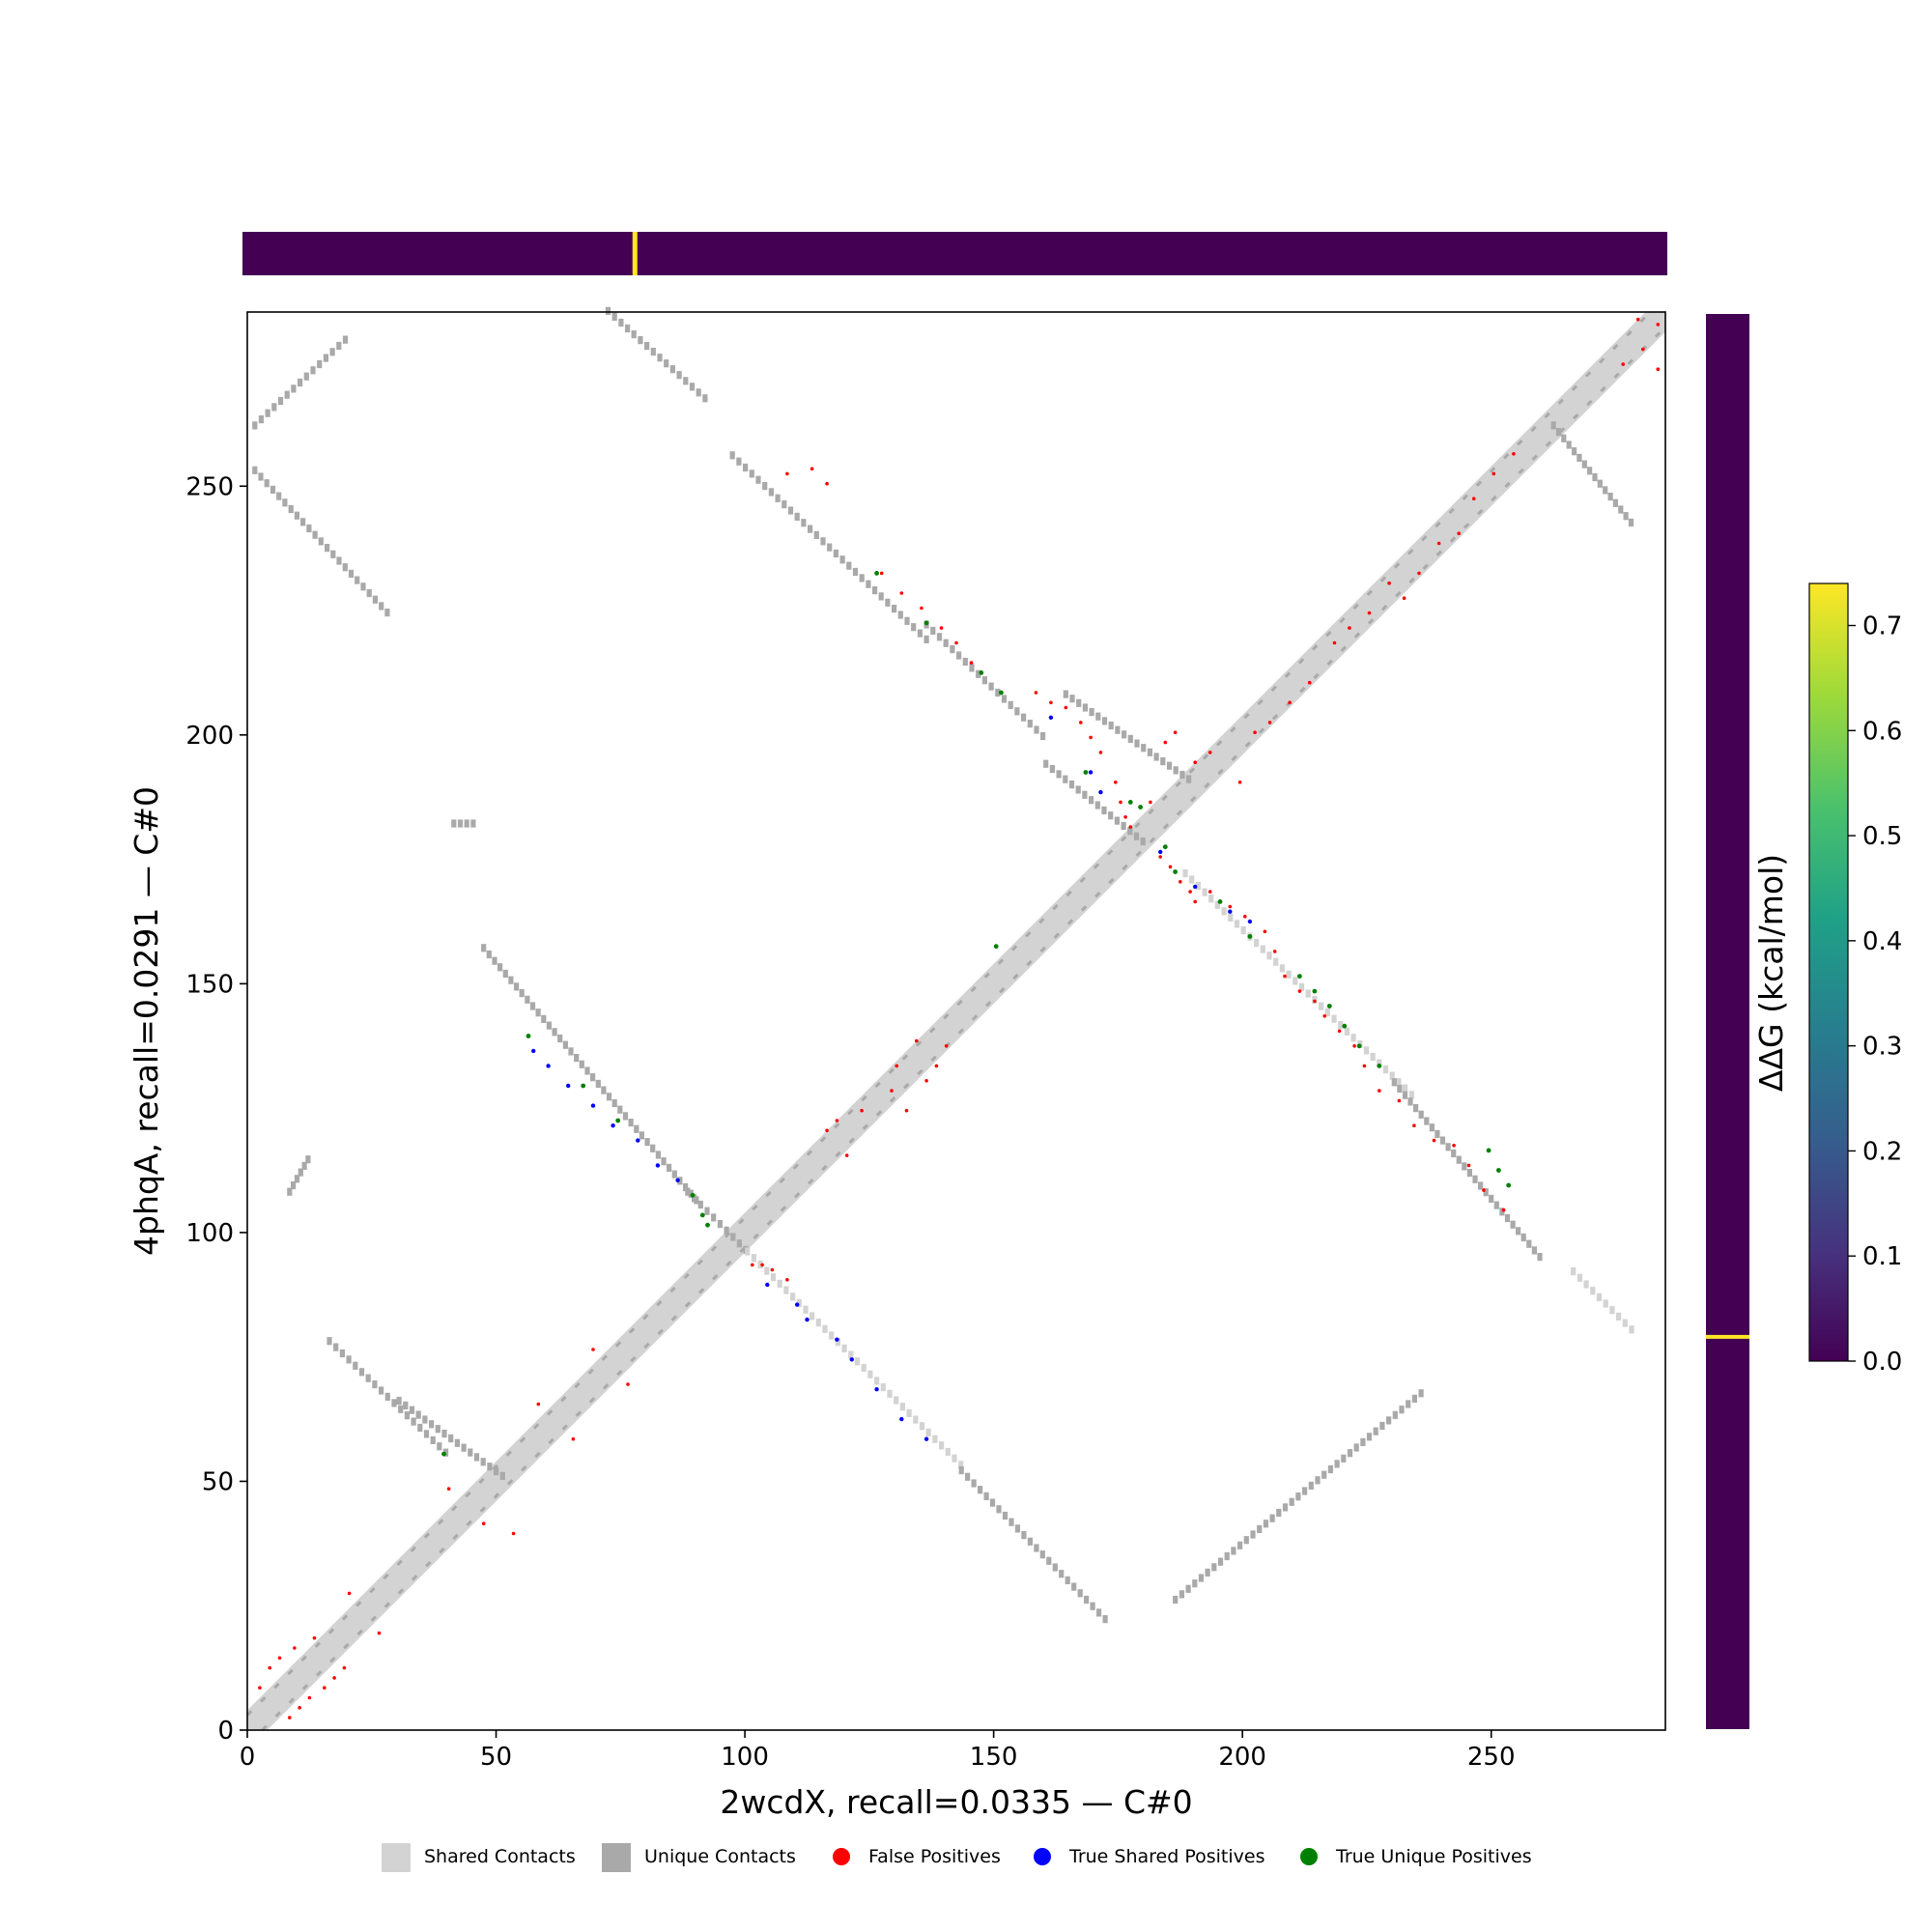 This screenshot has width=1932, height=1932. What do you see at coordinates (218, 1481) in the screenshot?
I see `y-tick-label: 50` at bounding box center [218, 1481].